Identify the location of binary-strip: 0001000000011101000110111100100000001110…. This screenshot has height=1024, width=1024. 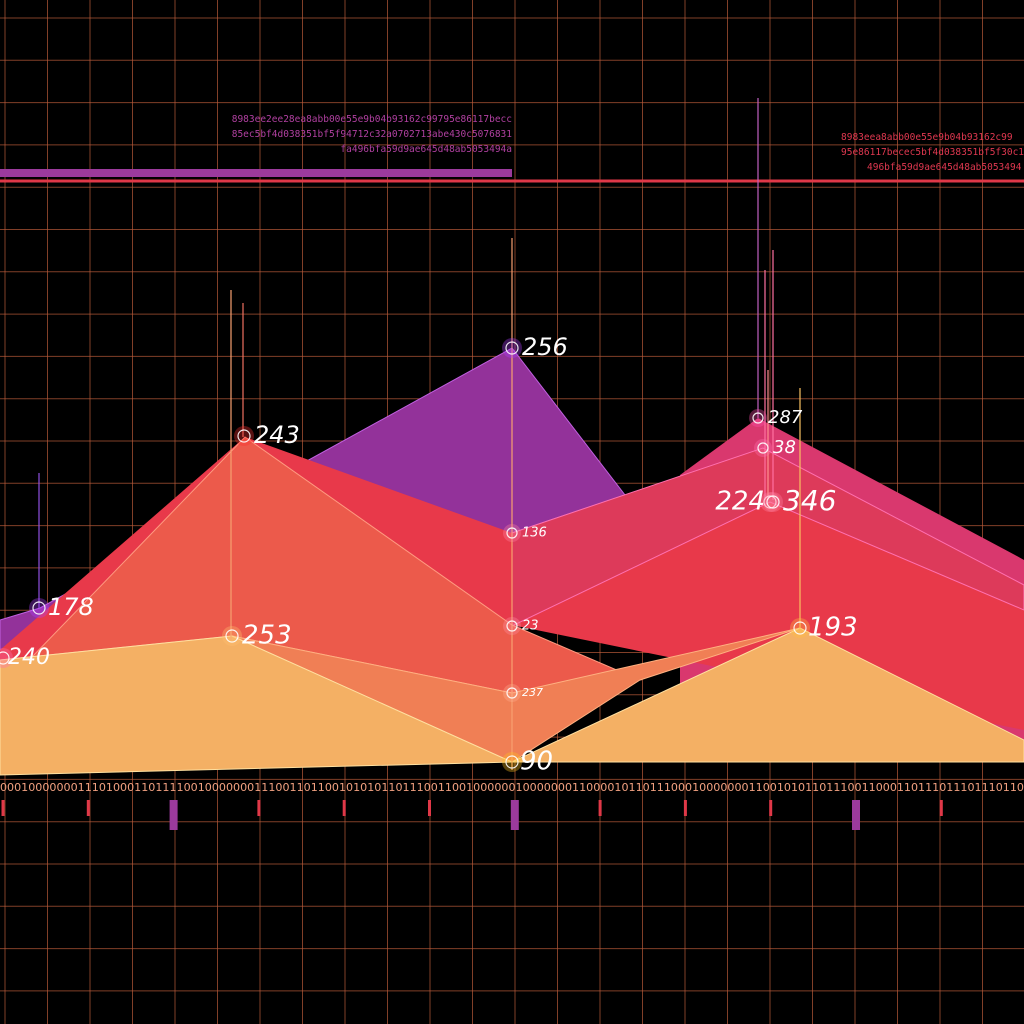
(512, 787).